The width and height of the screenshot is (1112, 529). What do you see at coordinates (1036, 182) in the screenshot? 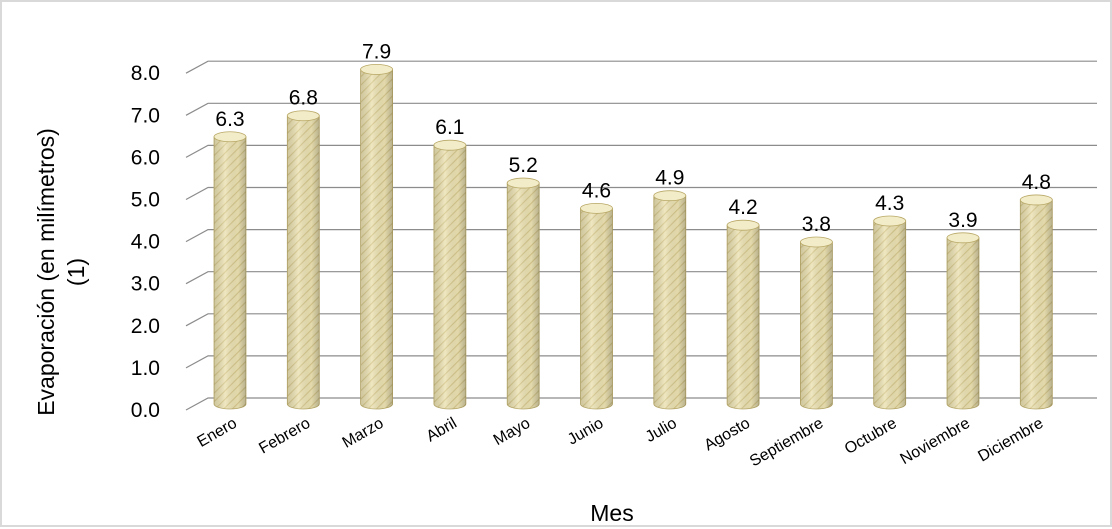
I see `data-label: 4.8` at bounding box center [1036, 182].